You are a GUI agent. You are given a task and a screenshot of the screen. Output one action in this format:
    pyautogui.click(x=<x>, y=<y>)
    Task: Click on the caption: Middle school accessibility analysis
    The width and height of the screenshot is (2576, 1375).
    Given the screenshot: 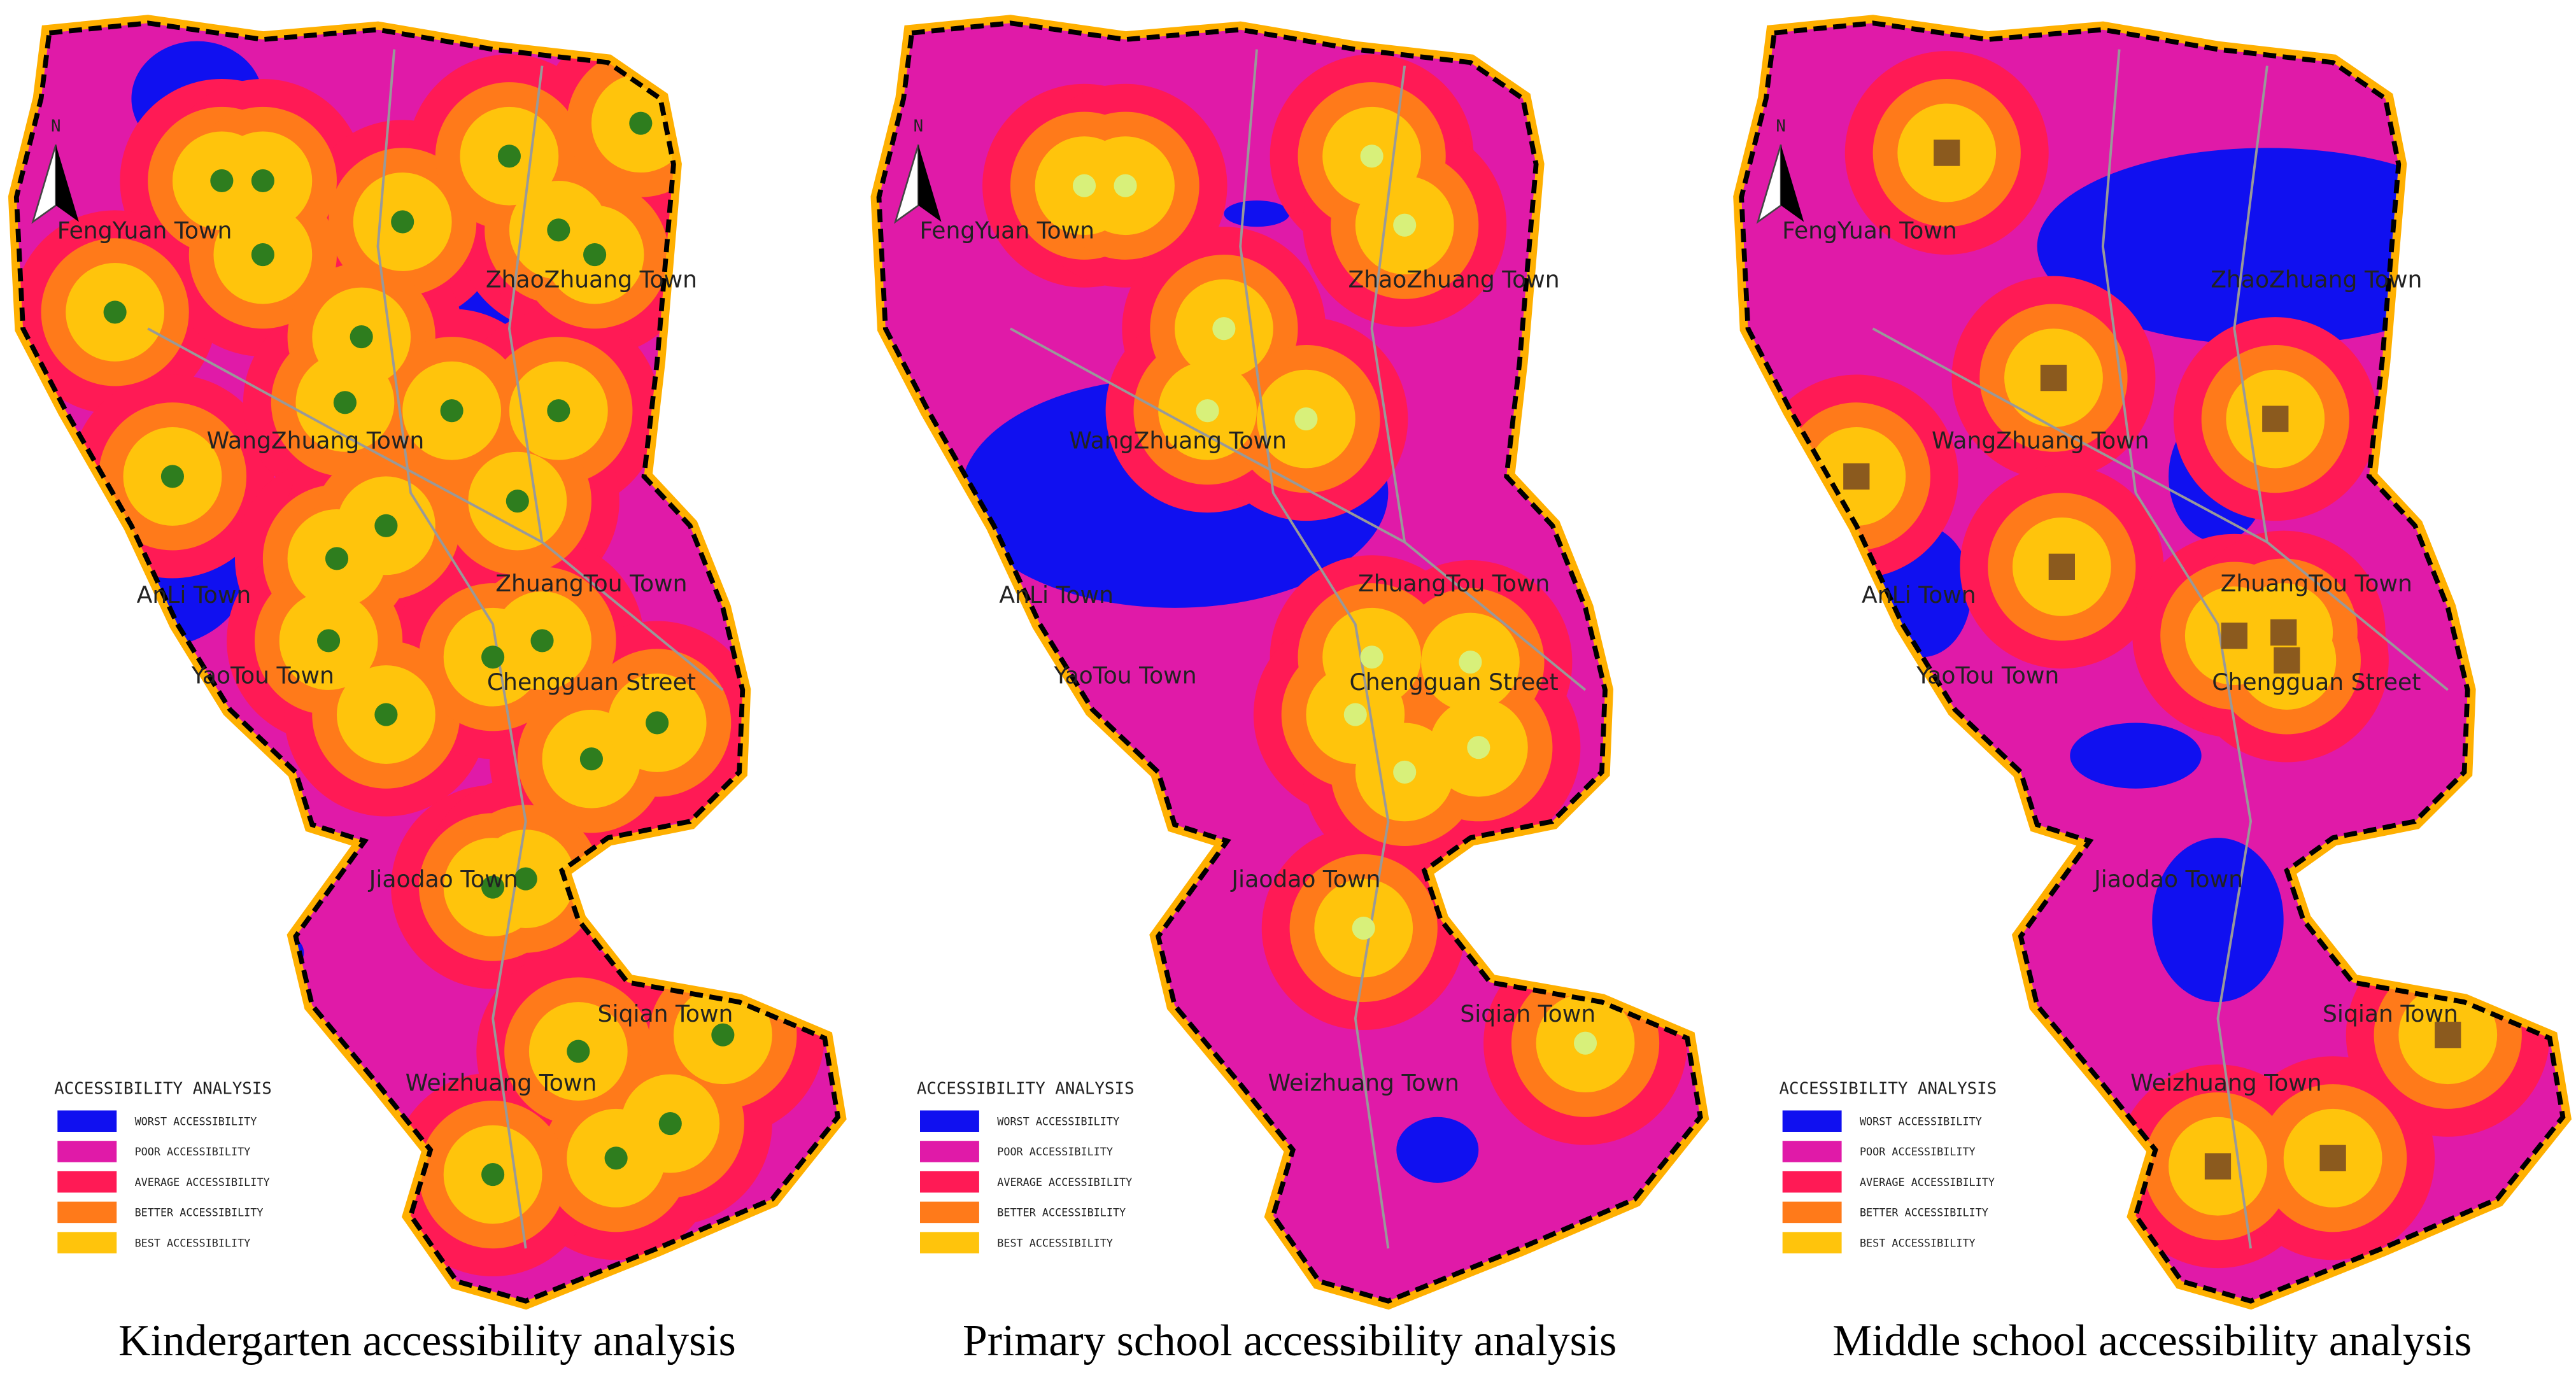 What is the action you would take?
    pyautogui.click(x=2152, y=1340)
    